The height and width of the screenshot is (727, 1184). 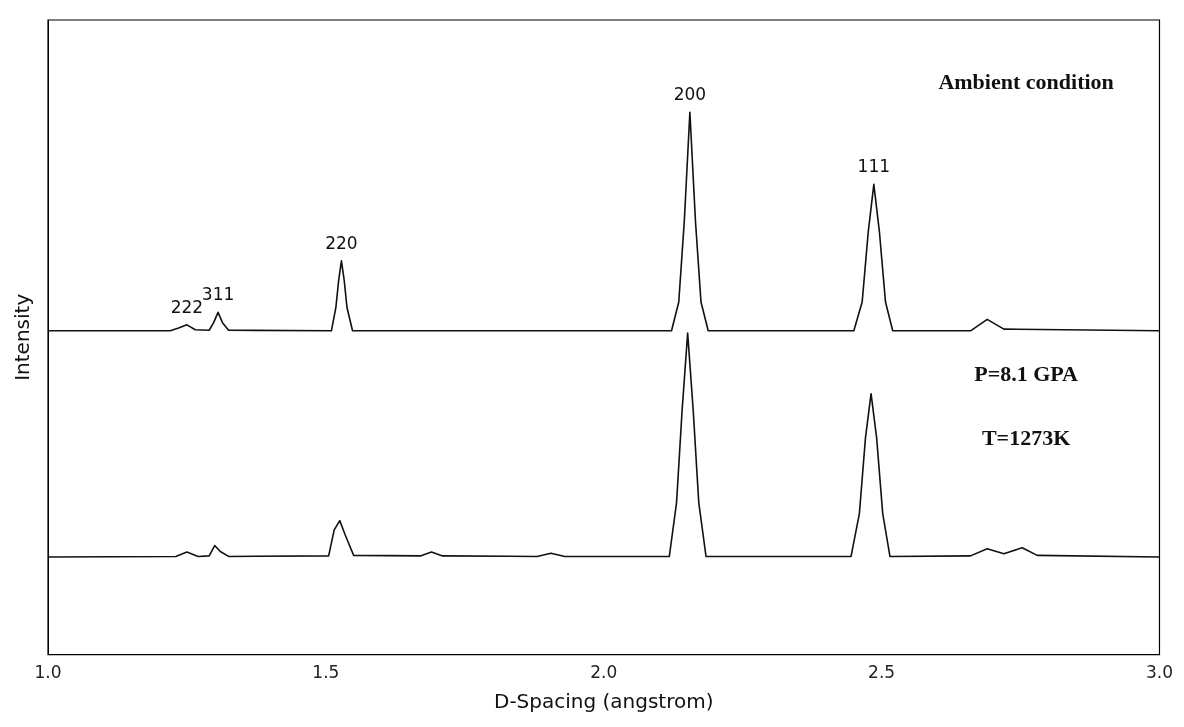 I want to click on x-tick-label: 1.0, so click(x=48, y=672).